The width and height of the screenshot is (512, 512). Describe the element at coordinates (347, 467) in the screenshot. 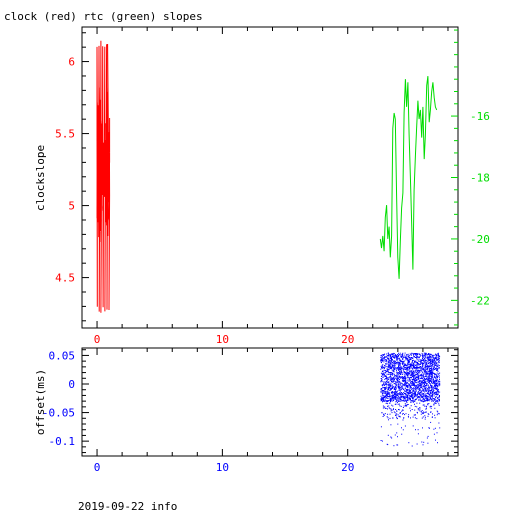

I see `x-tick-label: 20` at that location.